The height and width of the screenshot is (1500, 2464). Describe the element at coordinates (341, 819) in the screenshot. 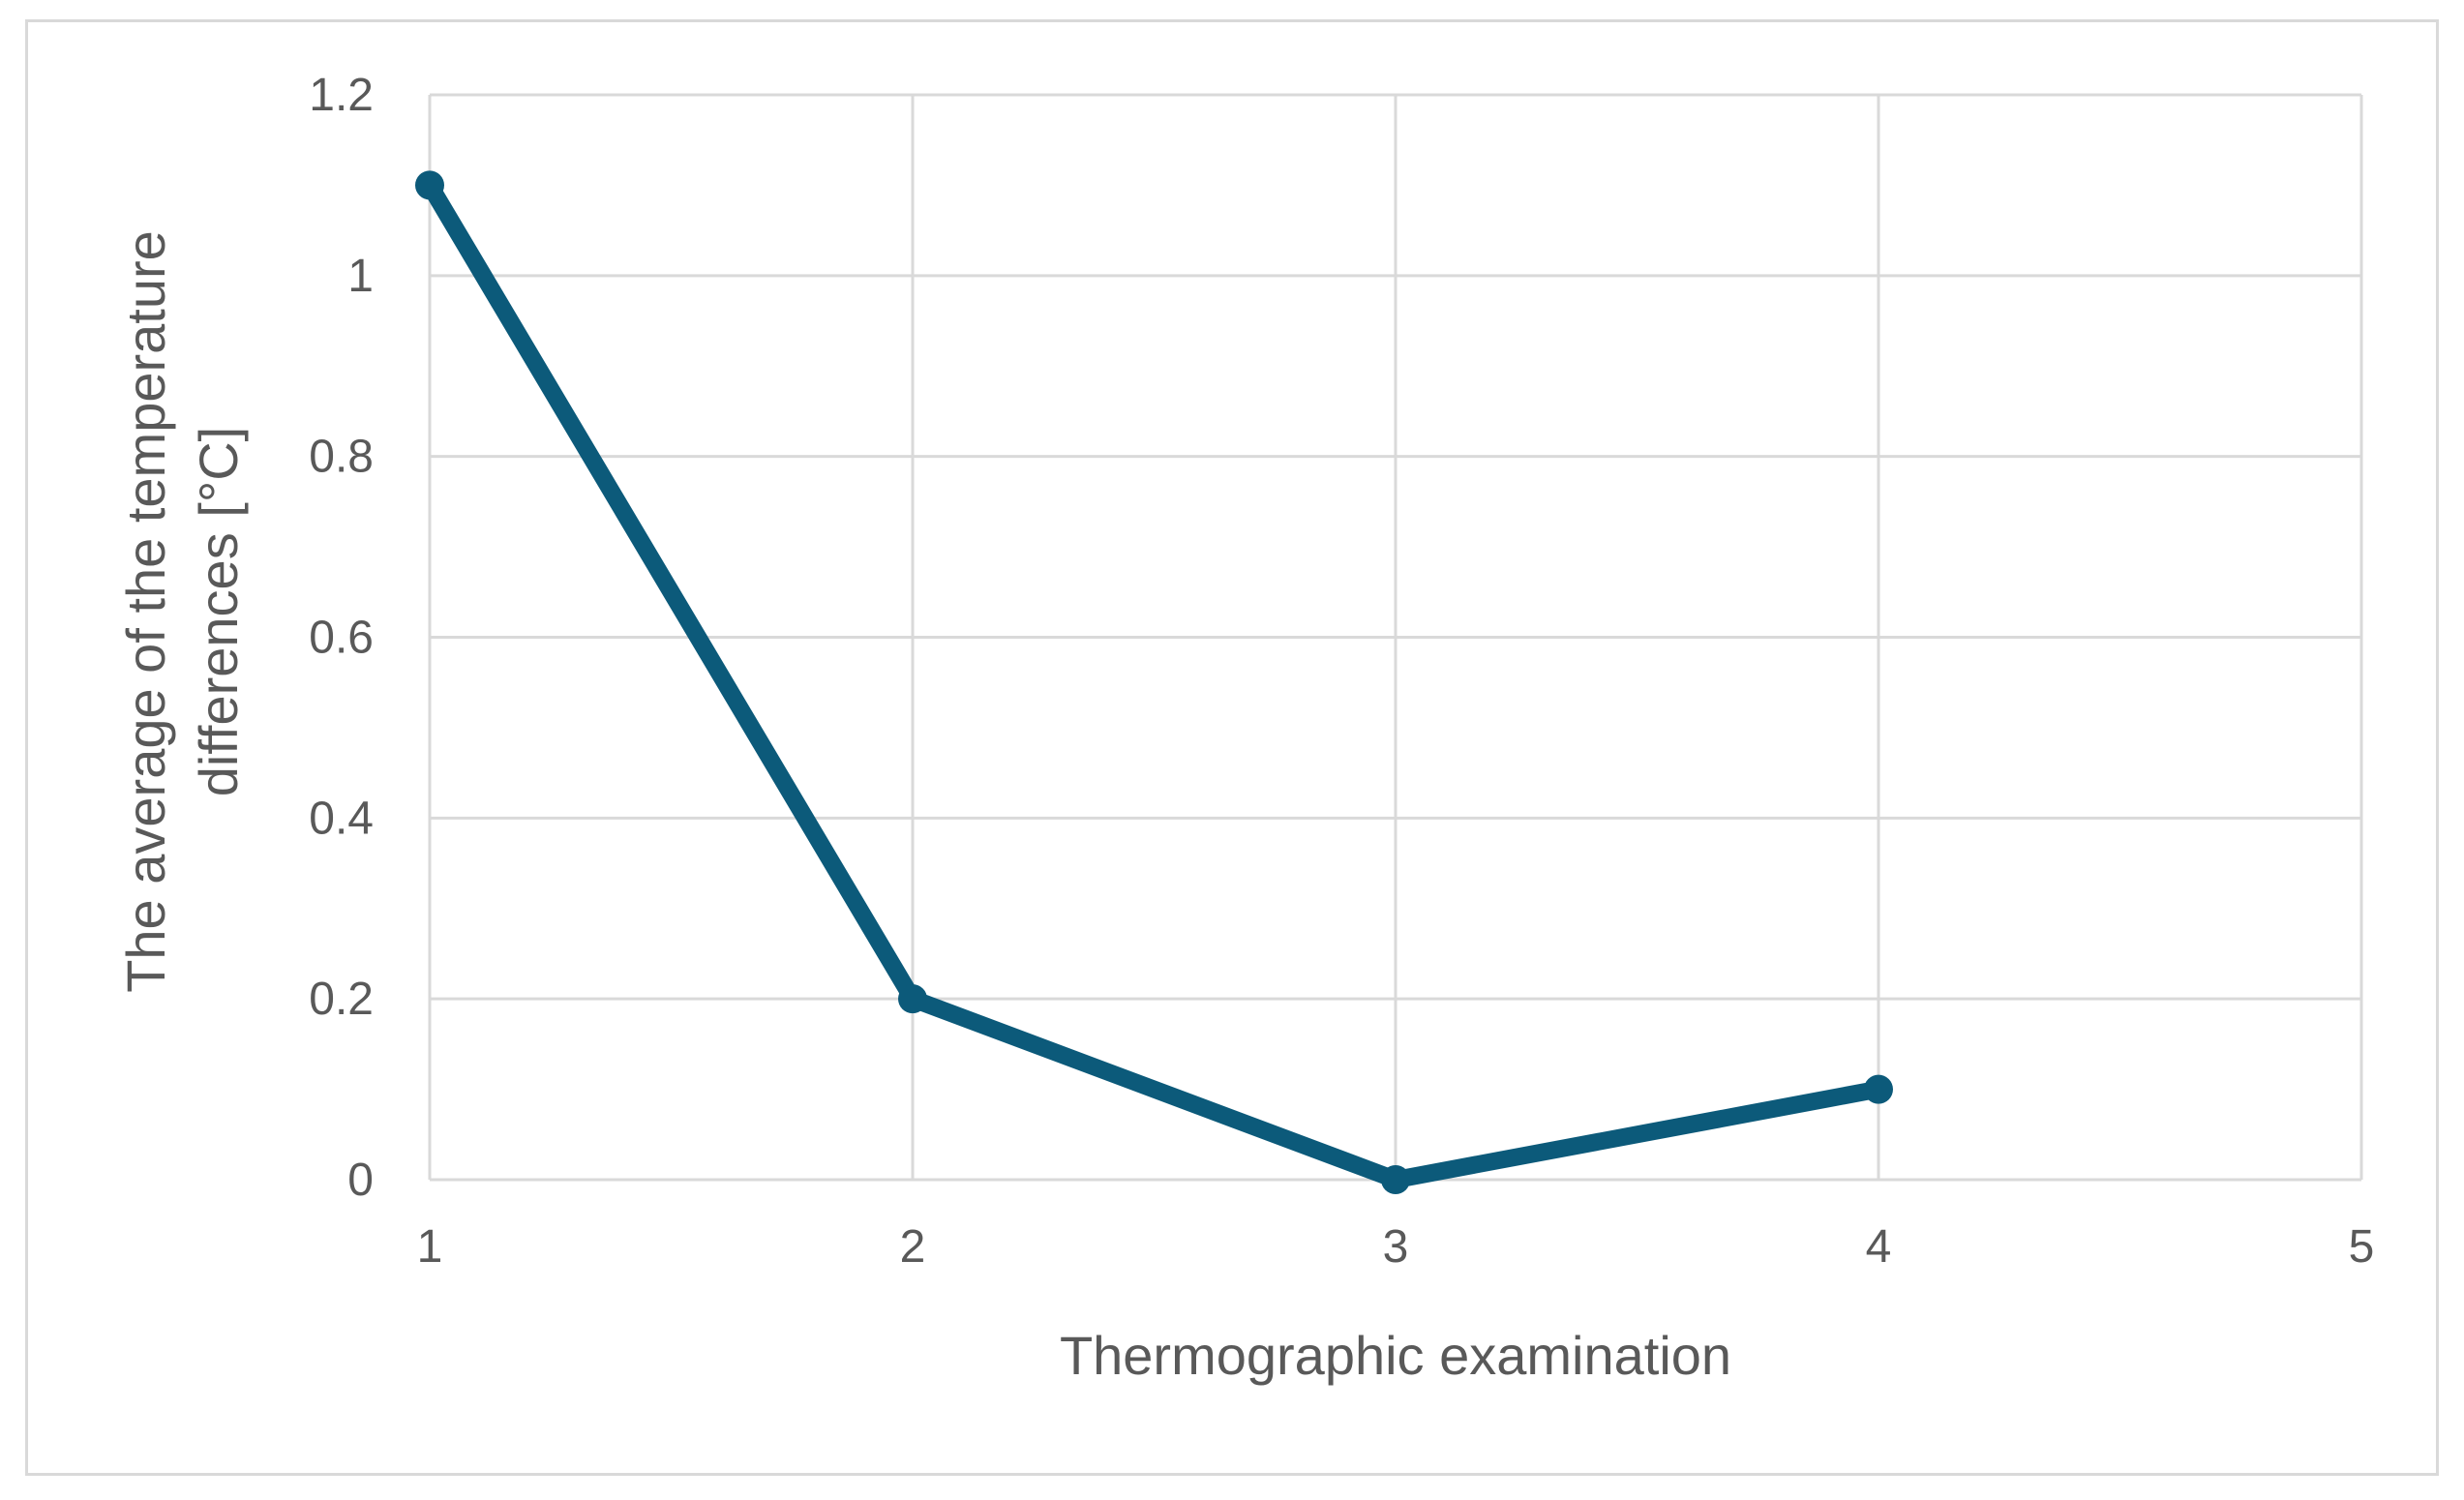

I see `y-tick-label-2: 0.4` at that location.